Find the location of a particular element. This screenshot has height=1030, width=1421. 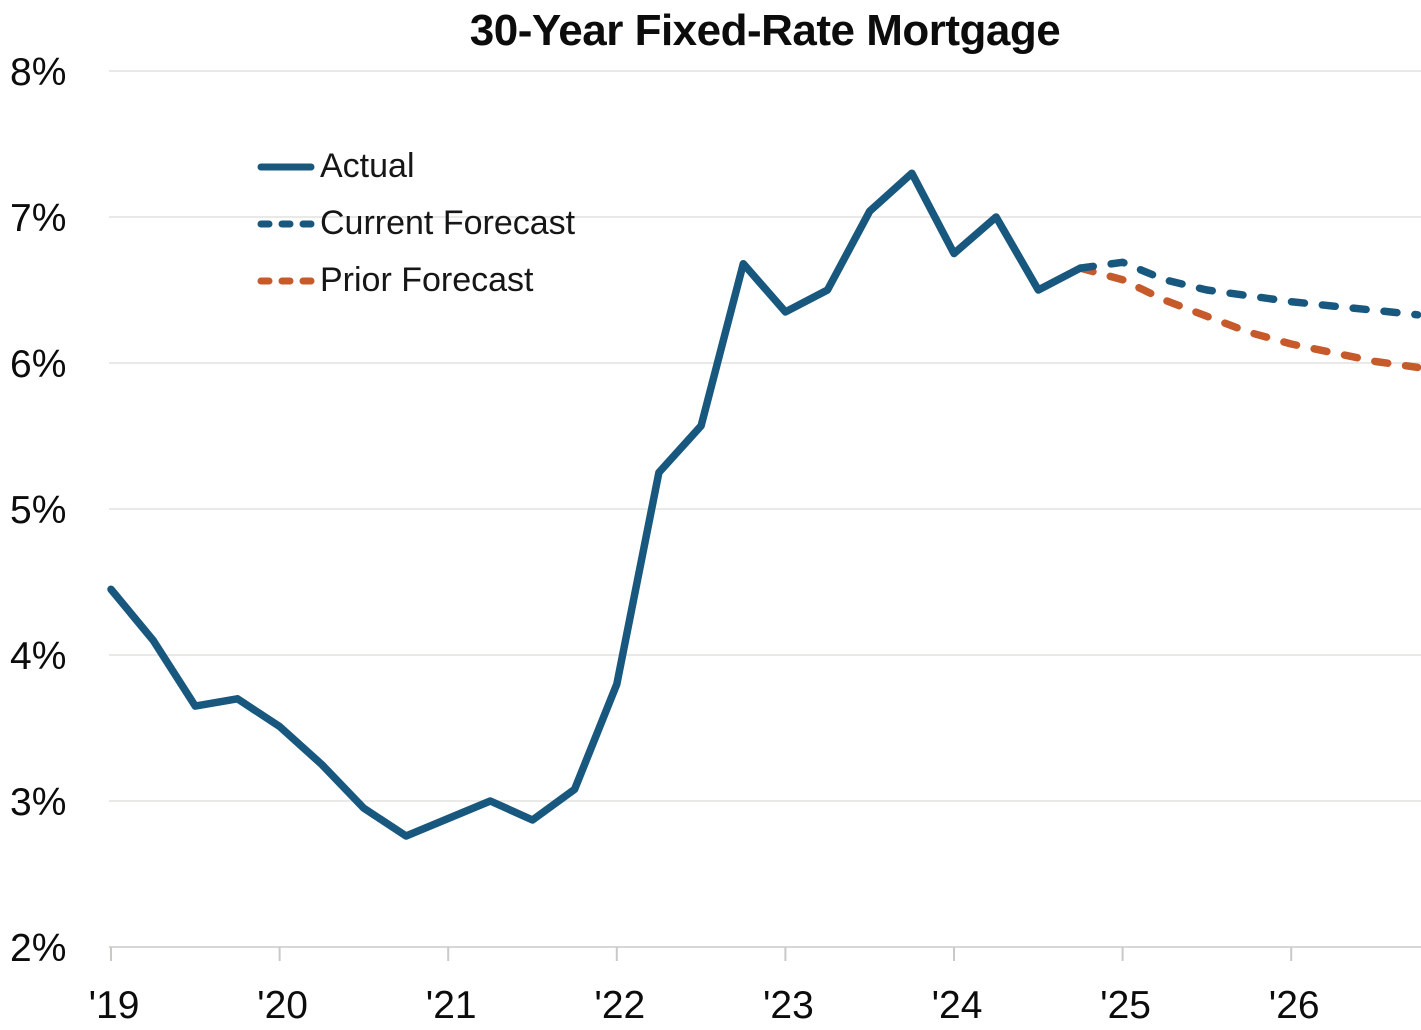

x-tick-label: '26 is located at coordinates (1294, 1005).